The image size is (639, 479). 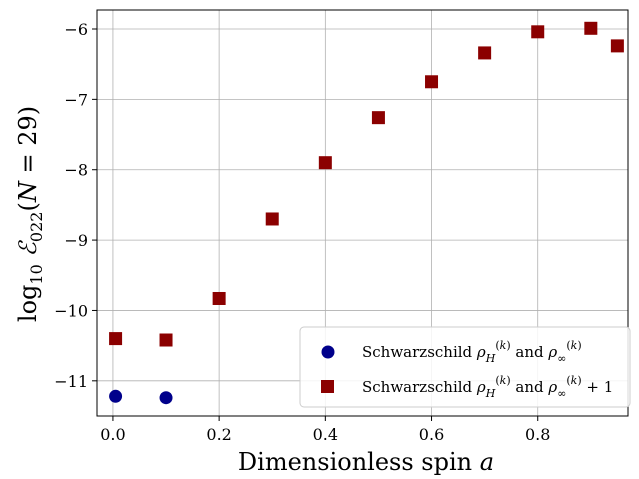 I want to click on x-tick-label: 0.6, so click(x=431, y=434).